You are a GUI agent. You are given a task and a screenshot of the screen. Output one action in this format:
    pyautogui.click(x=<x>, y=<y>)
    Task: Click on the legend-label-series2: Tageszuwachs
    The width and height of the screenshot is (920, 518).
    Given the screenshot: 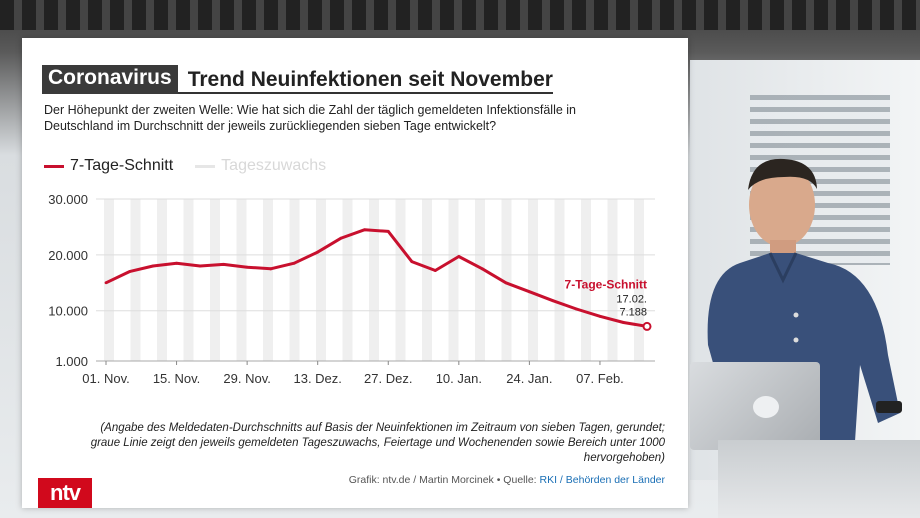 What is the action you would take?
    pyautogui.click(x=274, y=165)
    